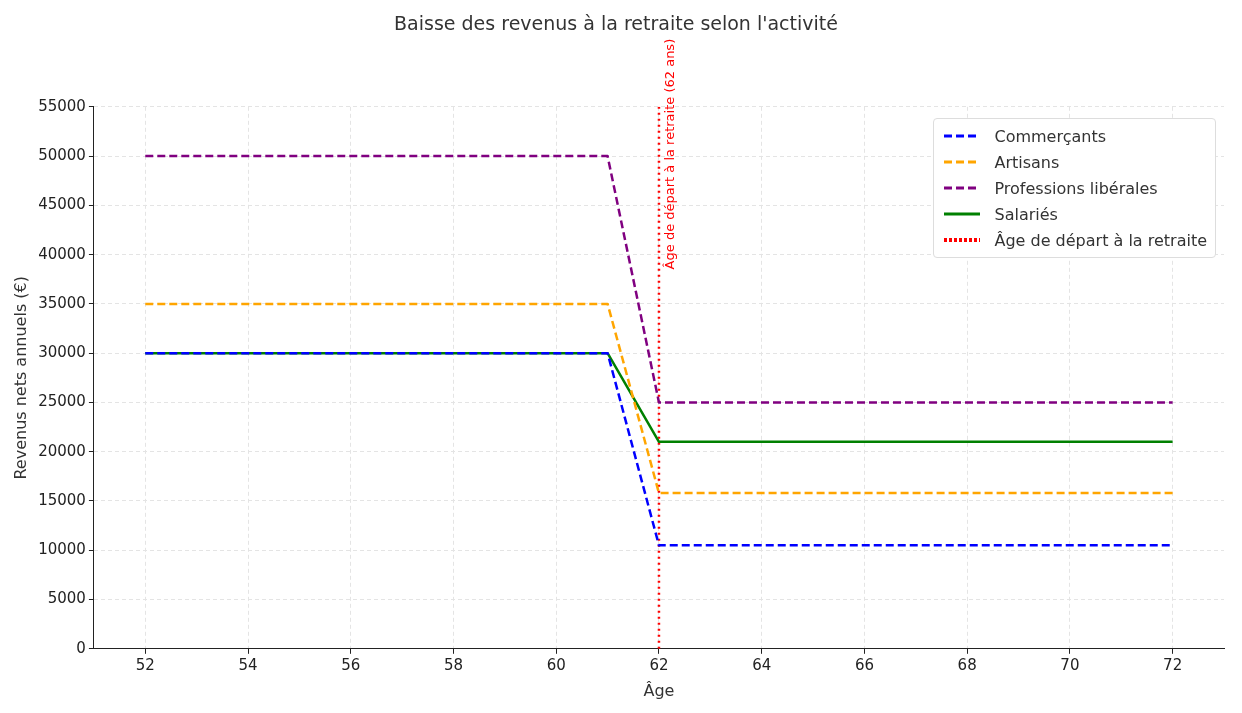  What do you see at coordinates (1076, 188) in the screenshot?
I see `legend-label: Professions libérales` at bounding box center [1076, 188].